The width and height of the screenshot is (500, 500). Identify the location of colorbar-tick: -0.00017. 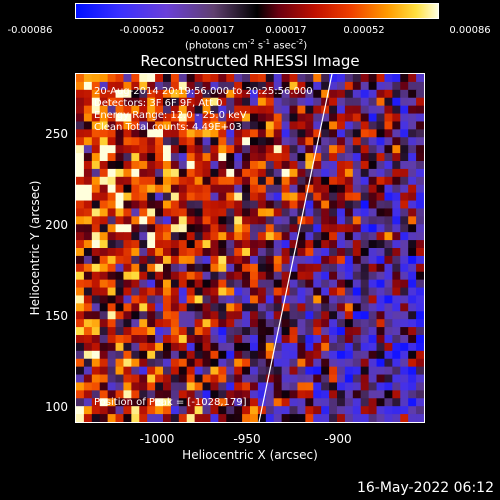
(212, 30).